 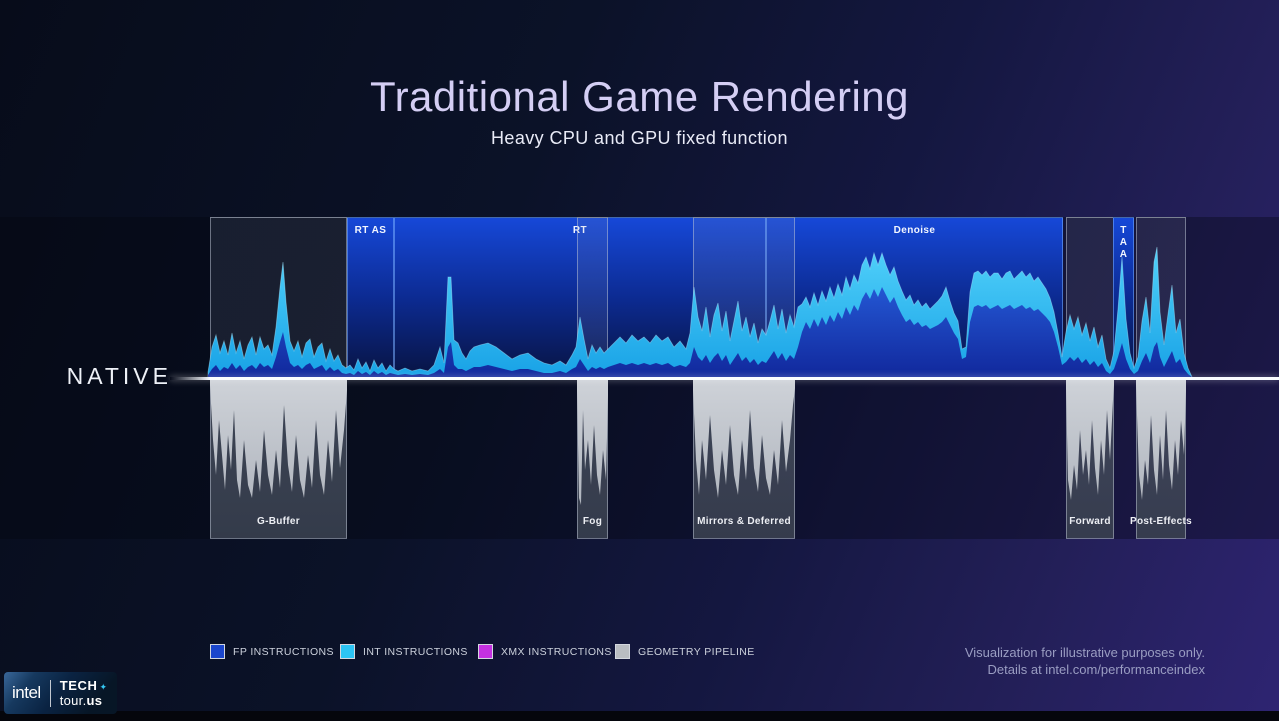 What do you see at coordinates (1123, 242) in the screenshot?
I see `gpu-phase-label-taa: T A A` at bounding box center [1123, 242].